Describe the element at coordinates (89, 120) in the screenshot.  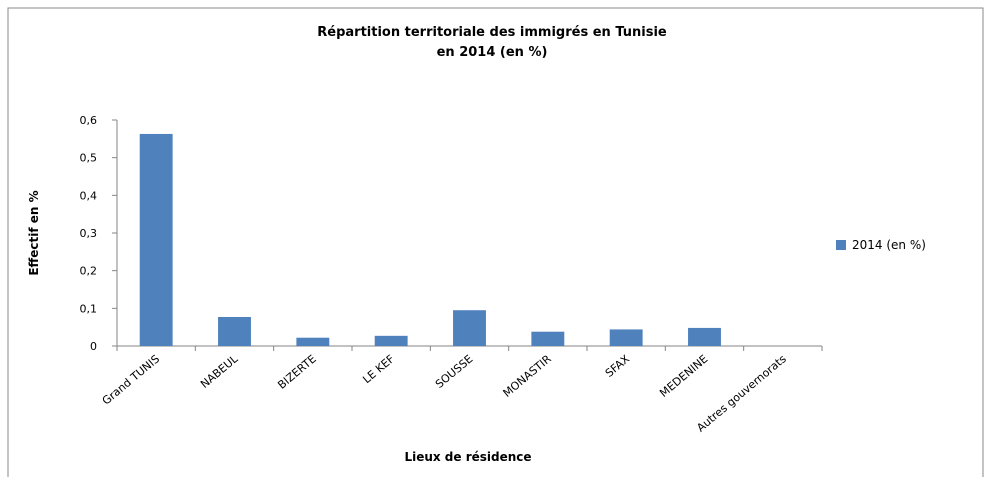
I see `y-tick-label: 0,6` at that location.